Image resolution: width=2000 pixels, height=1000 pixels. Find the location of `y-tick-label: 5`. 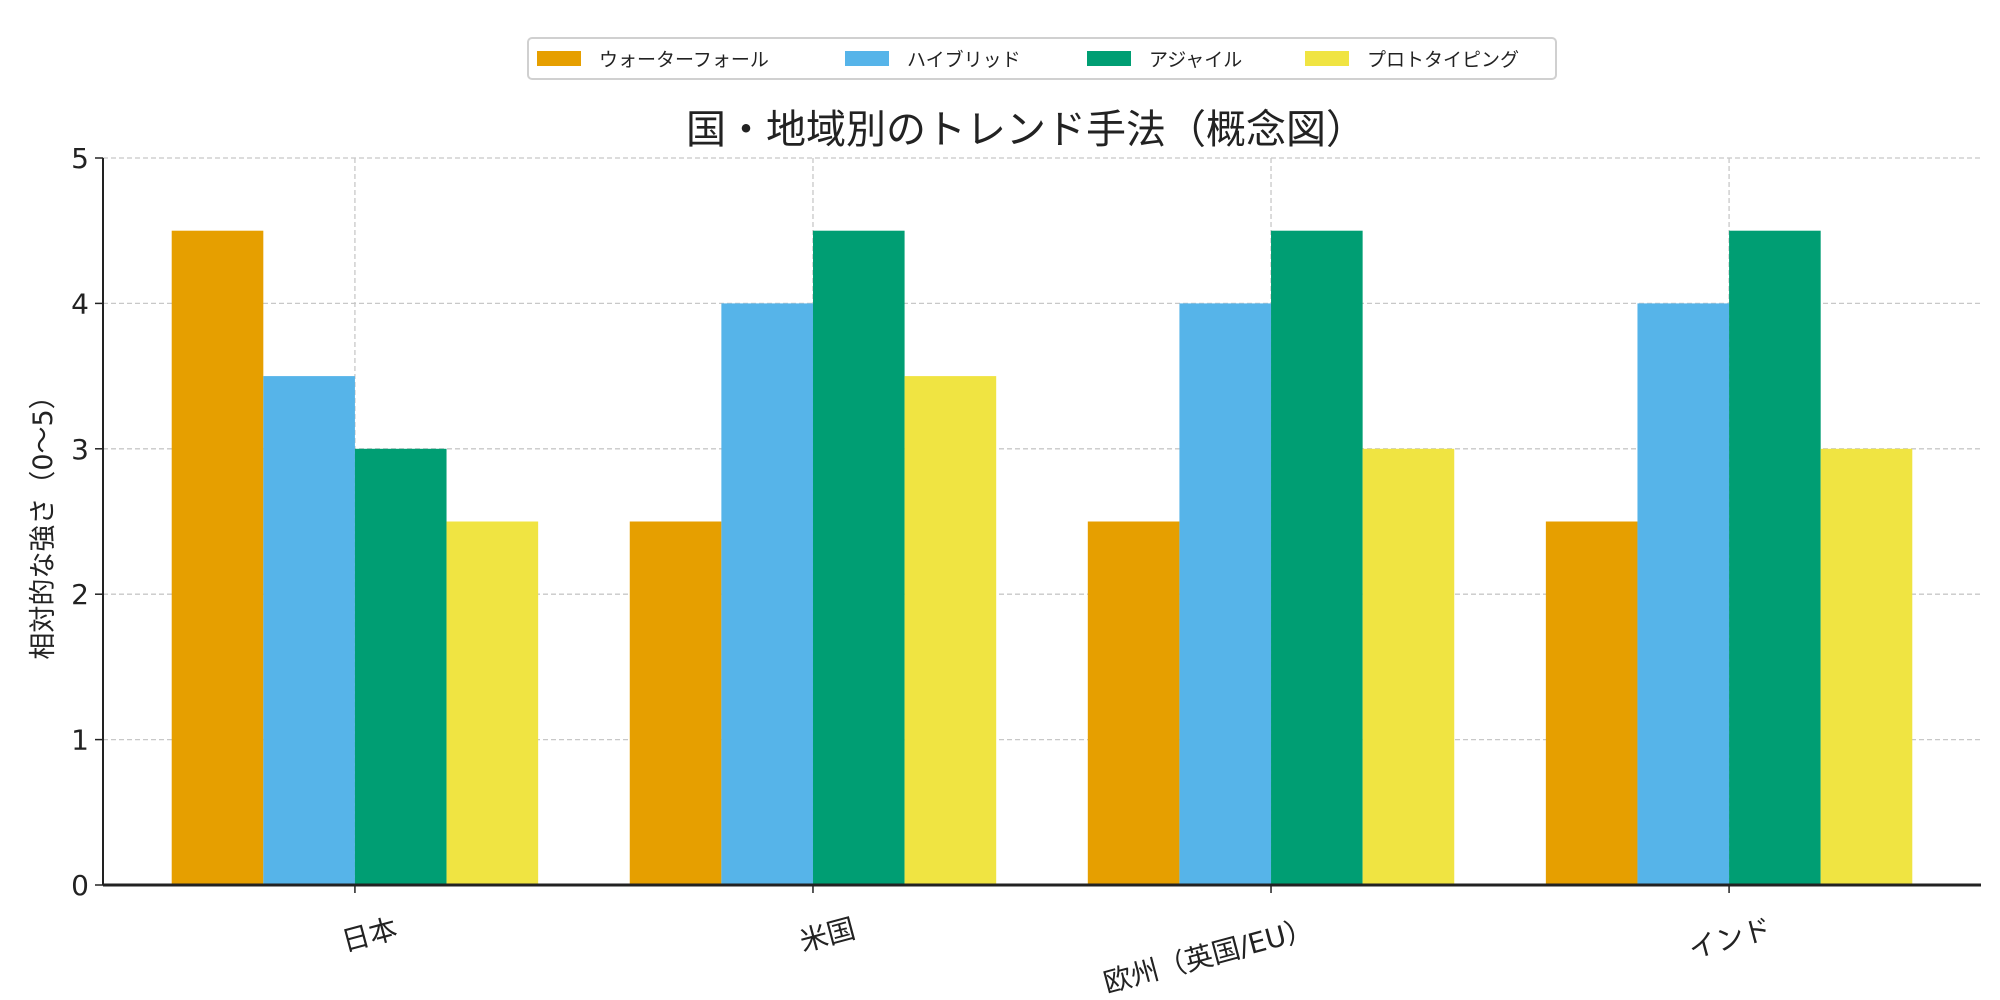

y-tick-label: 5 is located at coordinates (80, 158).